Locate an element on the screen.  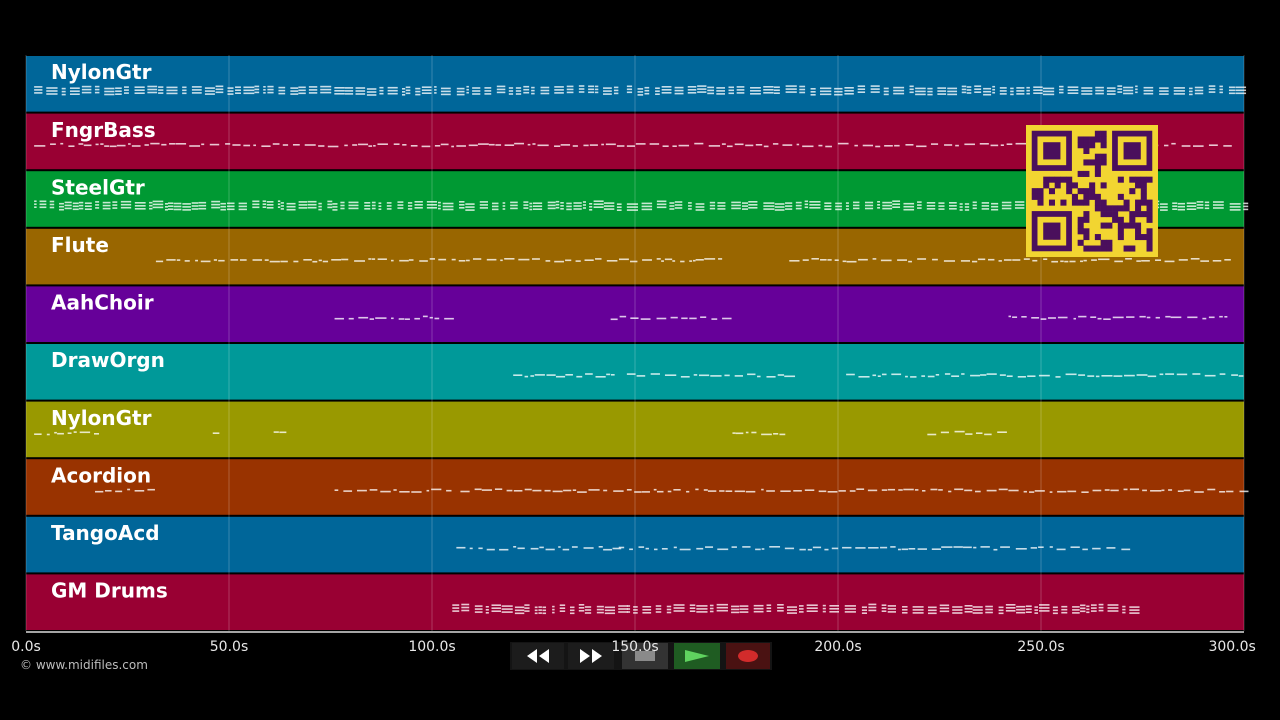
rewind-button is located at coordinates (538, 656).